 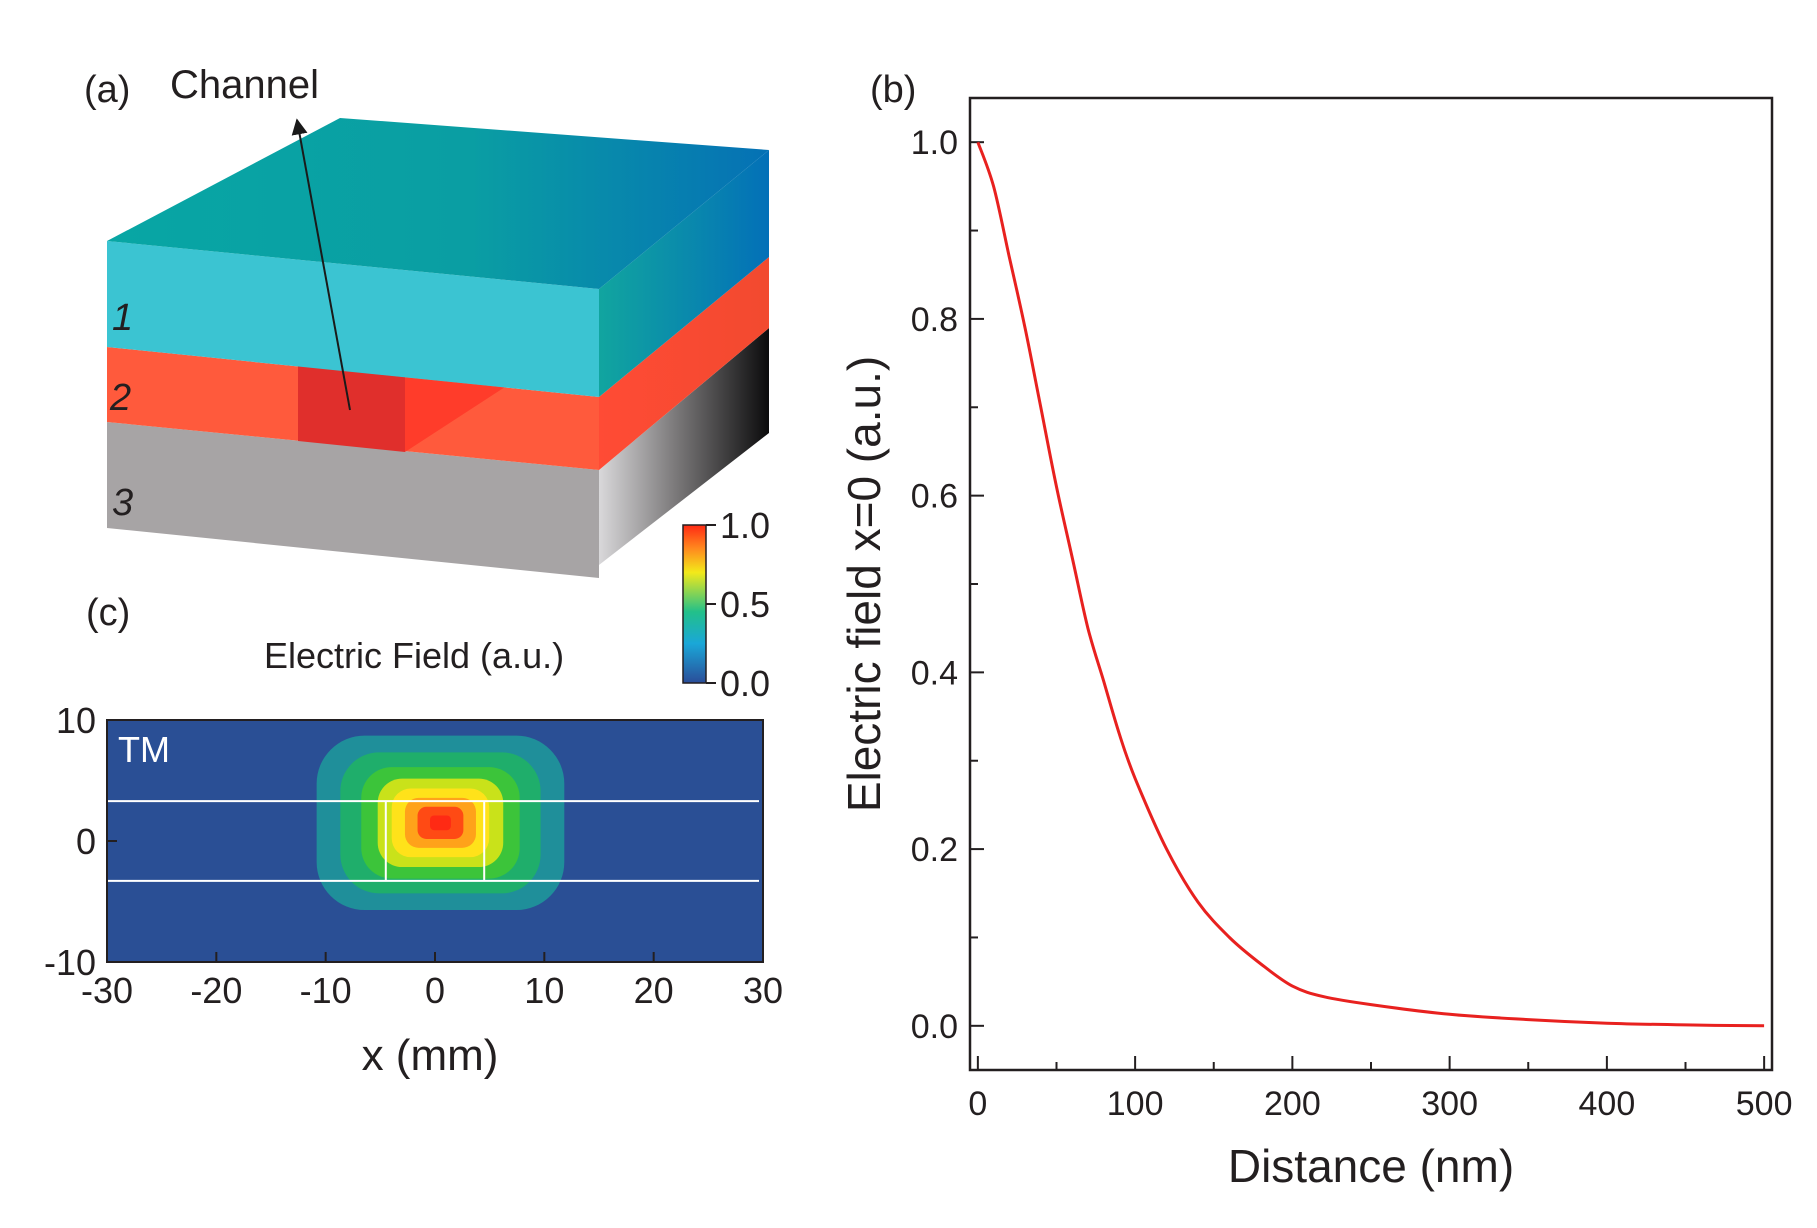 I want to click on panel-c-label: (c), so click(x=108, y=613).